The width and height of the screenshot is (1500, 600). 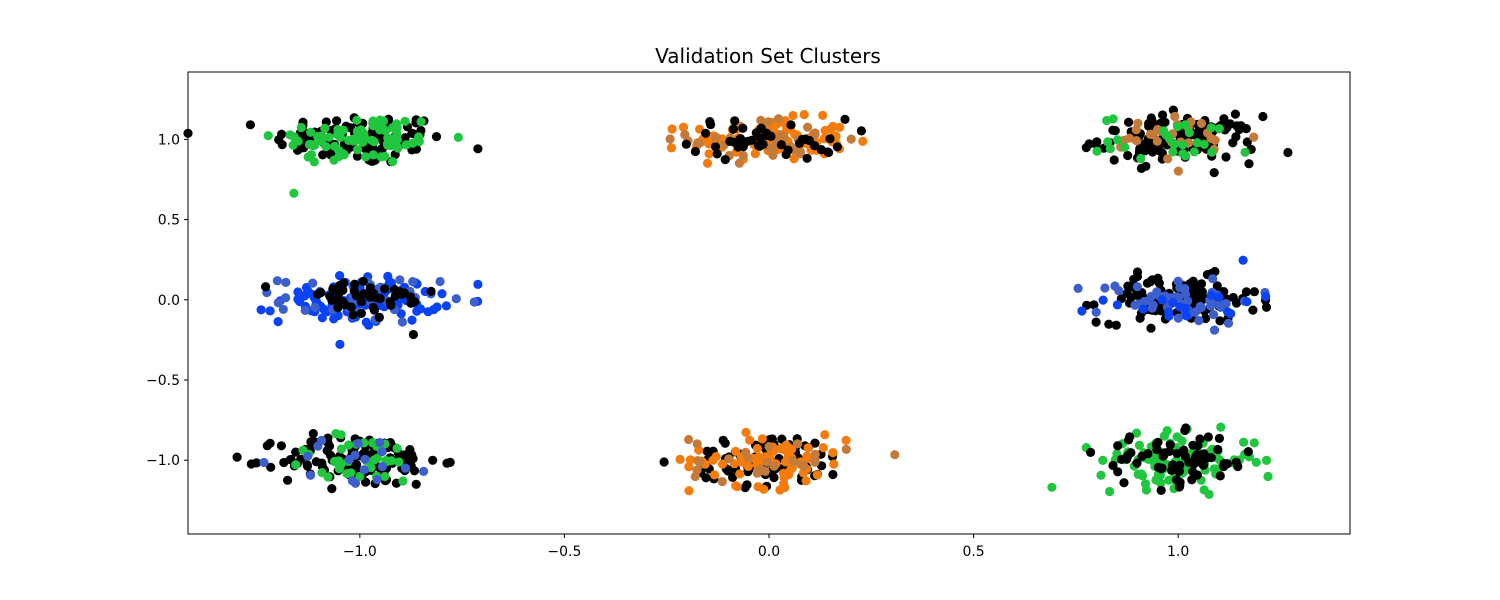 I want to click on y-axis: 1.0 0.5 0.0 −0.5 −1.0, so click(x=167, y=300).